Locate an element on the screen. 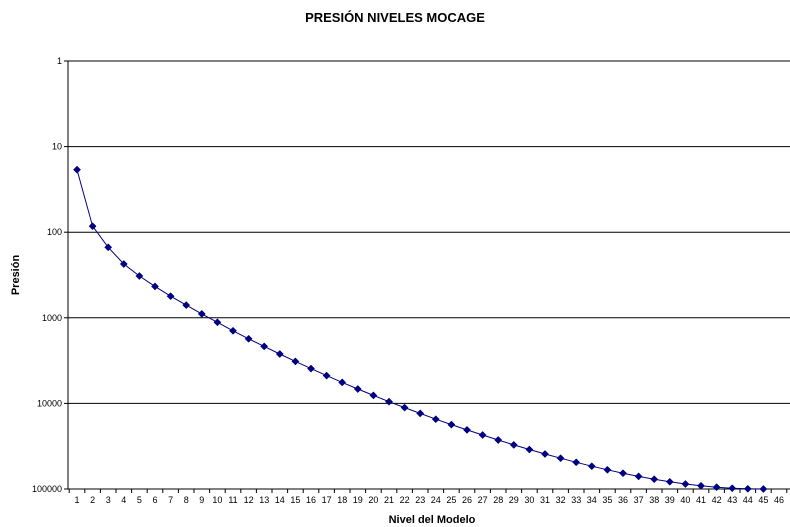  x-tick-label: 41 is located at coordinates (701, 500).